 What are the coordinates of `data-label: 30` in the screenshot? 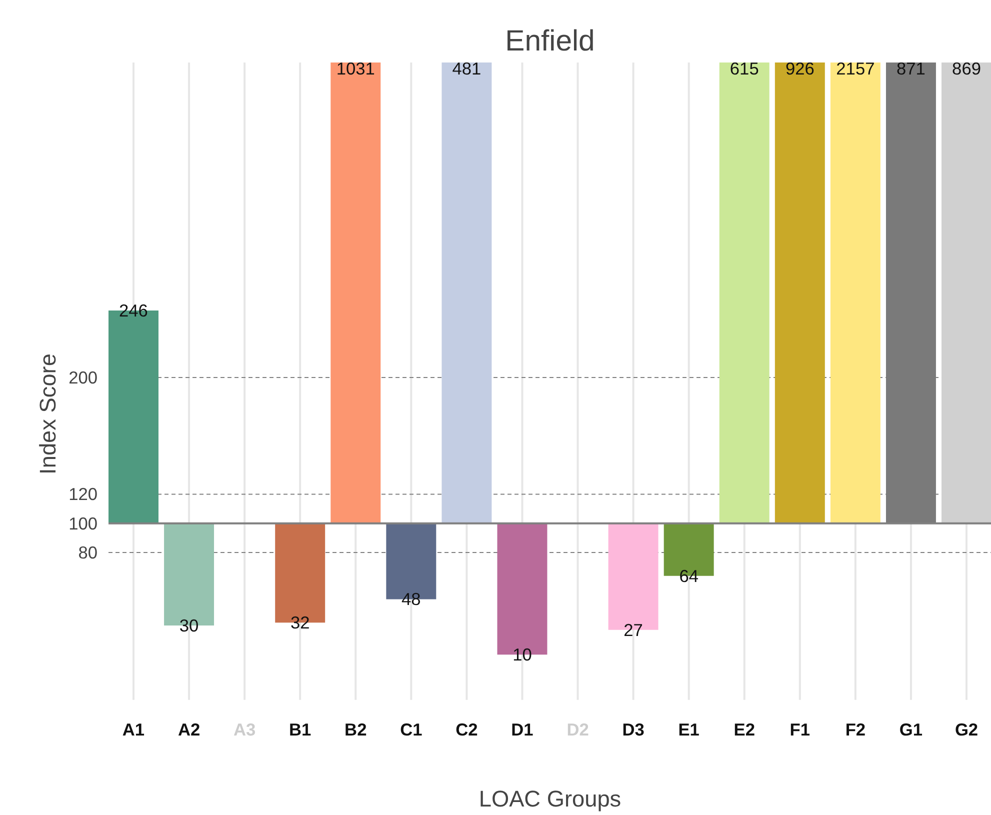 It's located at (189, 625).